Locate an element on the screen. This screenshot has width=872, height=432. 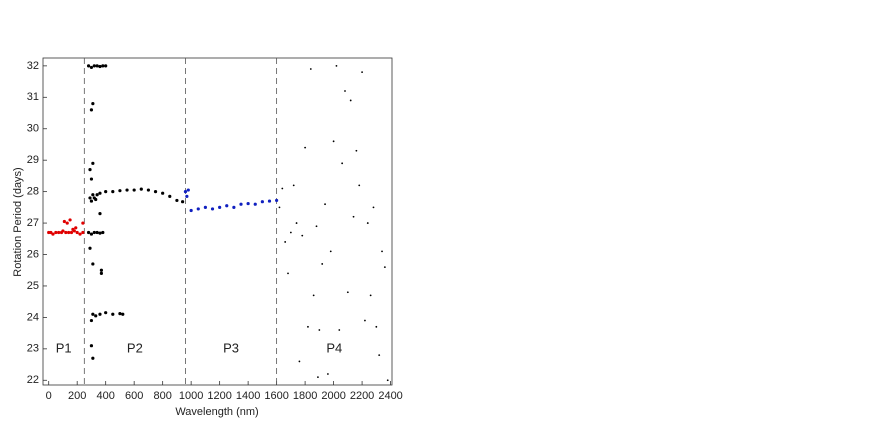
y-tick-label: 28 is located at coordinates (33, 192).